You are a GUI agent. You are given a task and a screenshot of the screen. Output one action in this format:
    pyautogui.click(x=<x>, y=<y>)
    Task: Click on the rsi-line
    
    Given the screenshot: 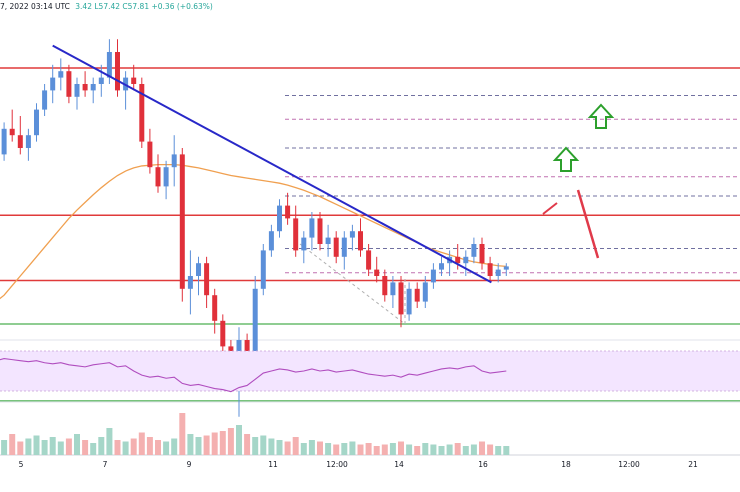 What is the action you would take?
    pyautogui.click(x=253, y=375)
    